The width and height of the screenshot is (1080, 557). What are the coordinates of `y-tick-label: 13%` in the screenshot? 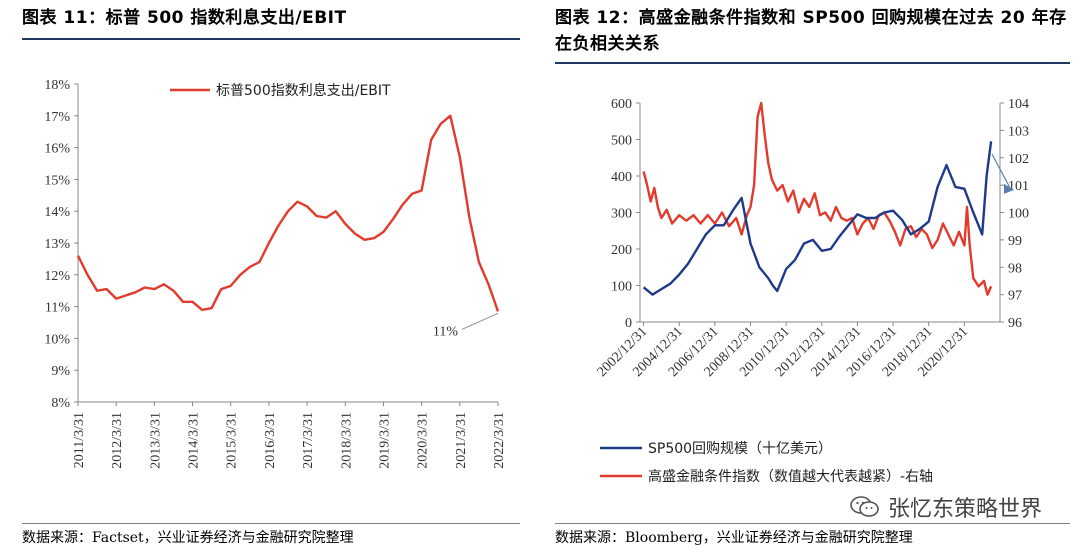 It's located at (57, 244).